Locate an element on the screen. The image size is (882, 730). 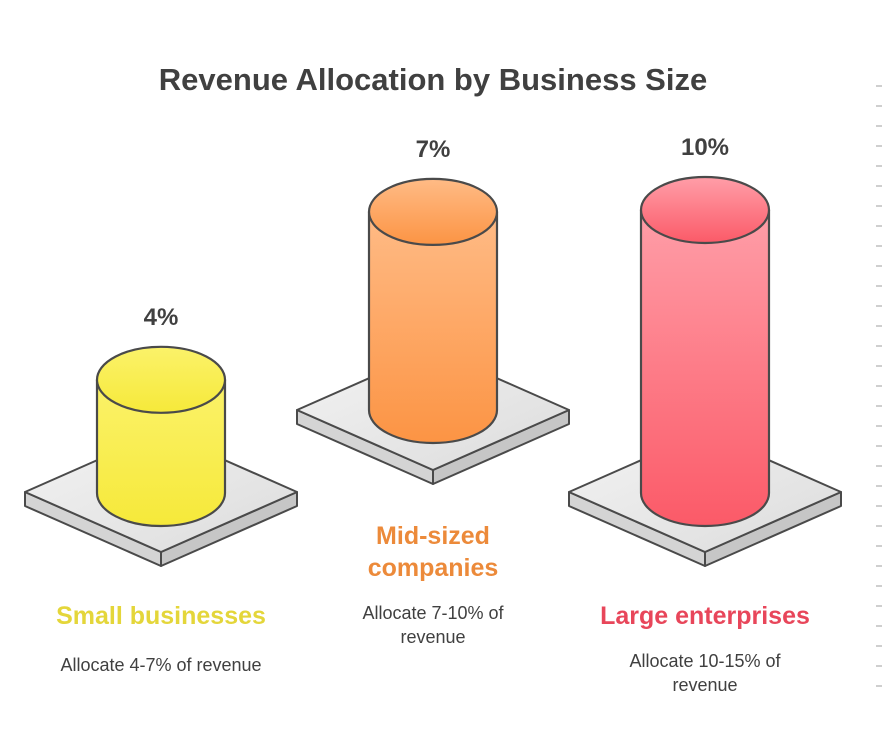
bar-top-small-businesses is located at coordinates (161, 379).